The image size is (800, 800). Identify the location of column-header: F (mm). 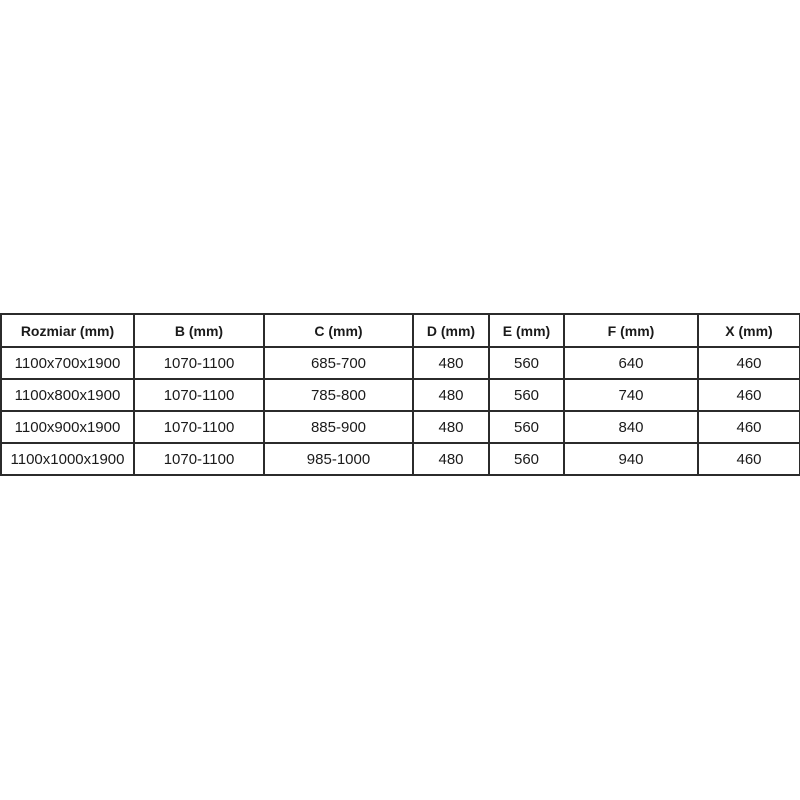
(631, 330).